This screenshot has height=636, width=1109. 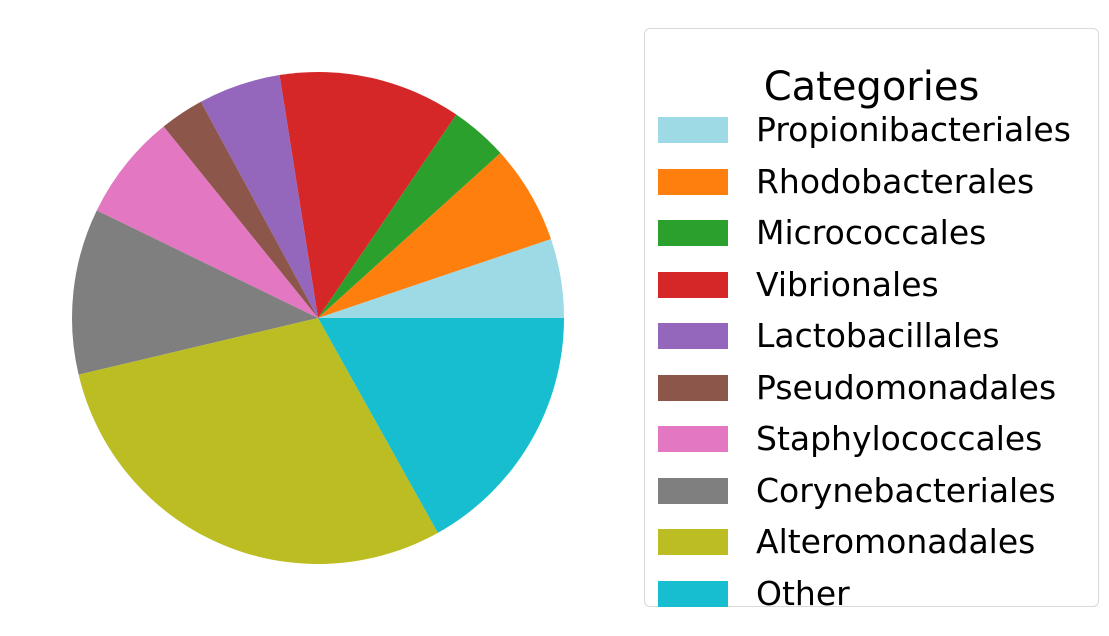 I want to click on legend-label: Staphylococcales, so click(x=899, y=438).